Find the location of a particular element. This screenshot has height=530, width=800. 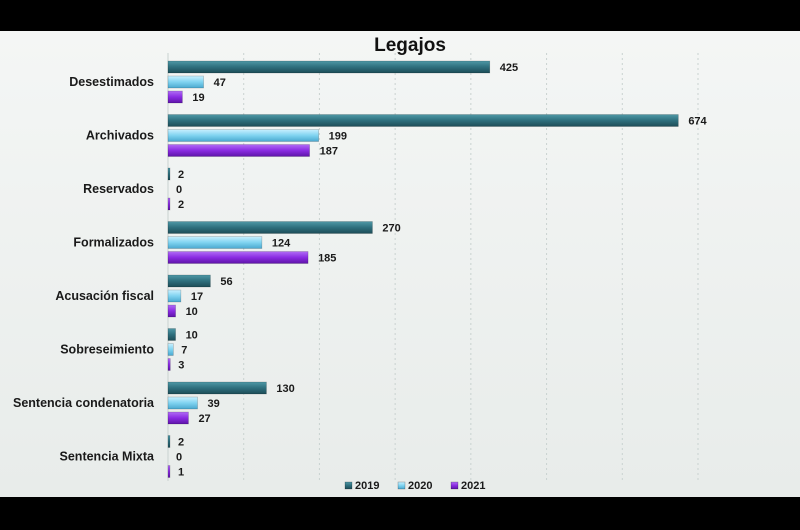

bar-sentencia-condenatoria-2019 is located at coordinates (217, 388).